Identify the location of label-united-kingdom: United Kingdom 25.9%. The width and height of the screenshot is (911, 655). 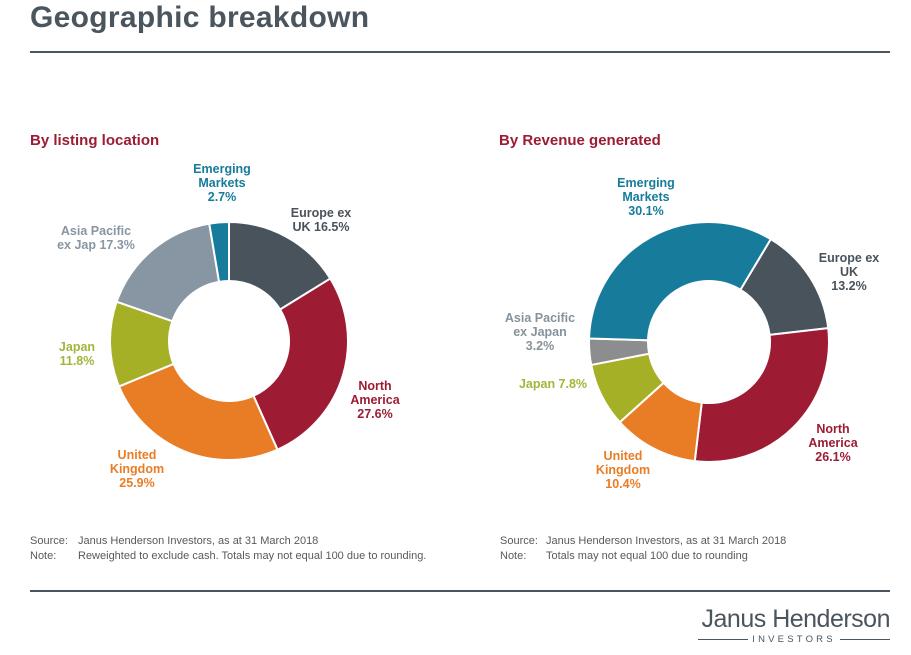
(137, 469).